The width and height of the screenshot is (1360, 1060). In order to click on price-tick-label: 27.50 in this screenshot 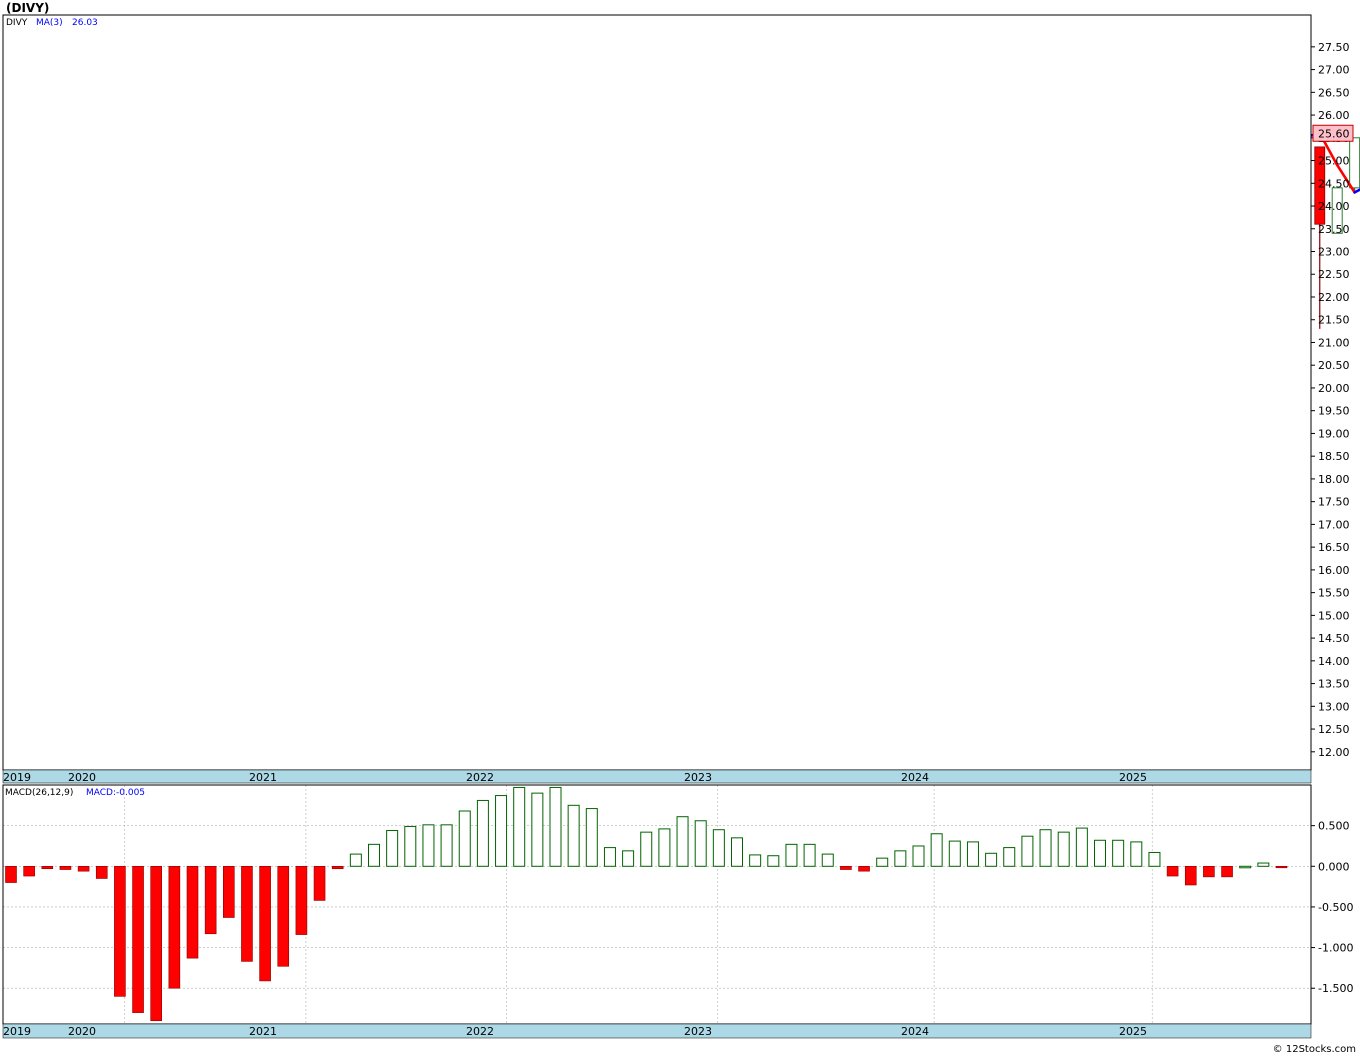, I will do `click(1334, 47)`.